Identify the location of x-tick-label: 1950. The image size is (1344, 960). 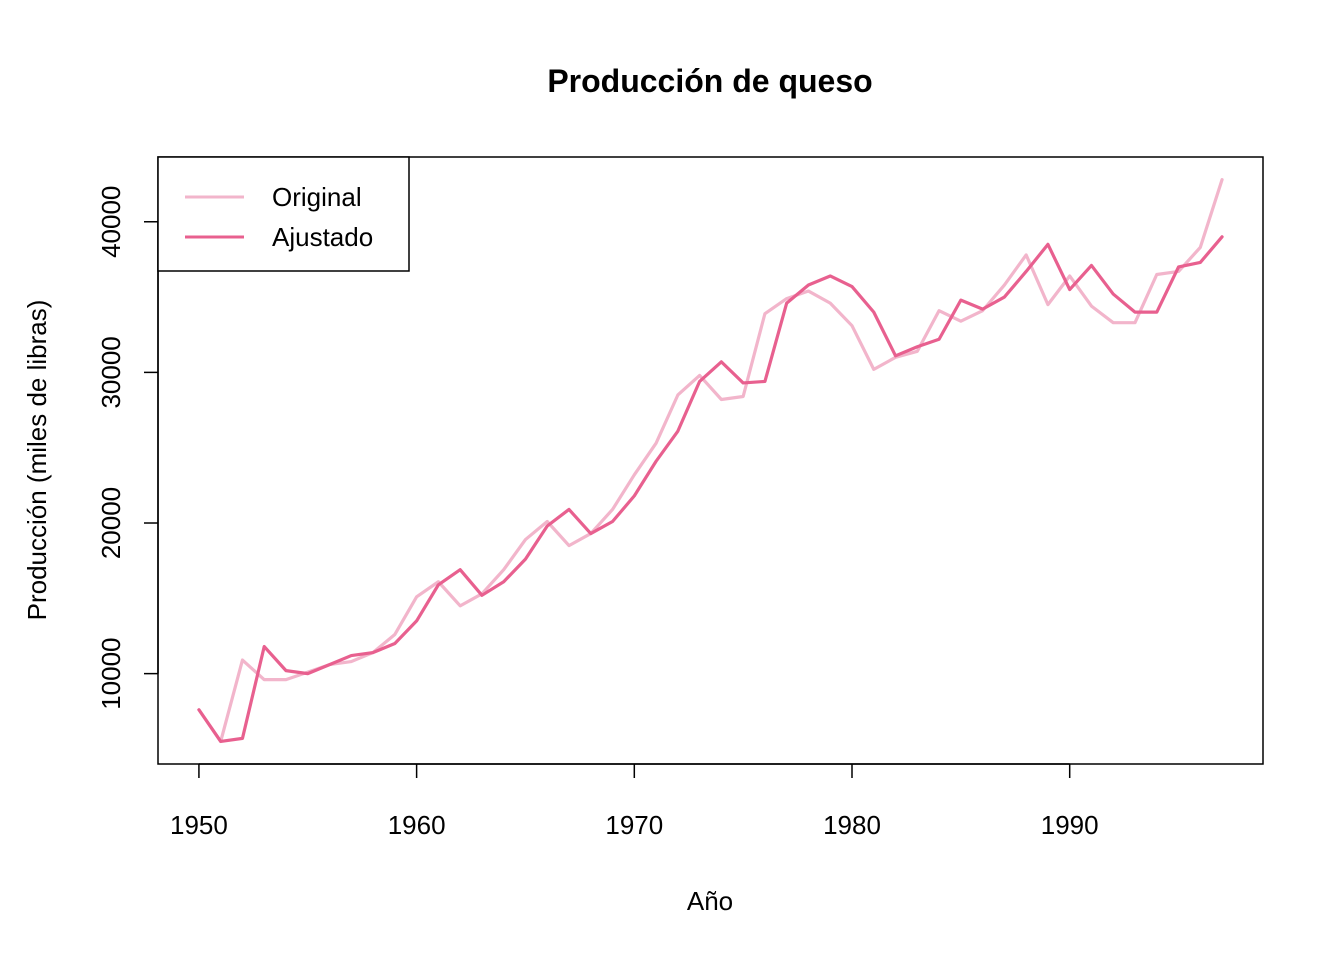
(199, 825).